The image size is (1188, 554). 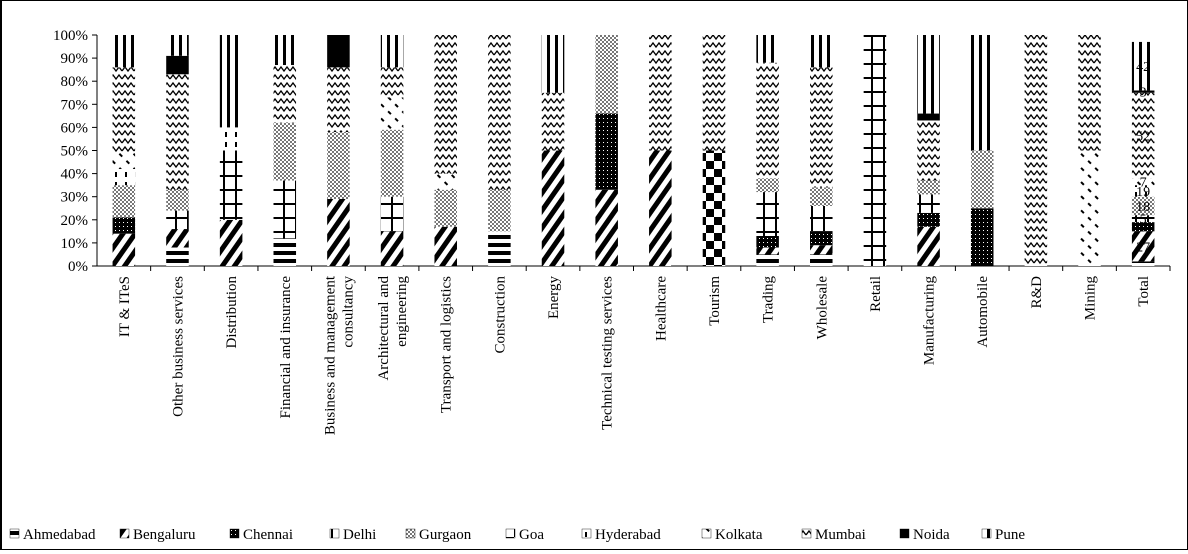 I want to click on bar-segment-wholesale-chennai, so click(x=821, y=238).